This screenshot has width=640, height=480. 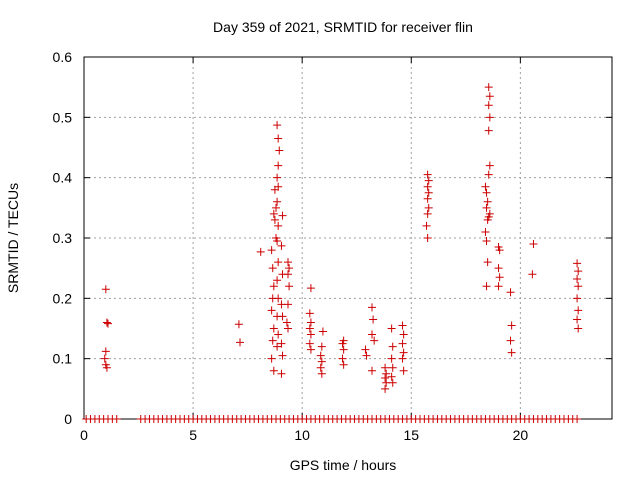 What do you see at coordinates (63, 359) in the screenshot?
I see `y-tick-label: 0.1` at bounding box center [63, 359].